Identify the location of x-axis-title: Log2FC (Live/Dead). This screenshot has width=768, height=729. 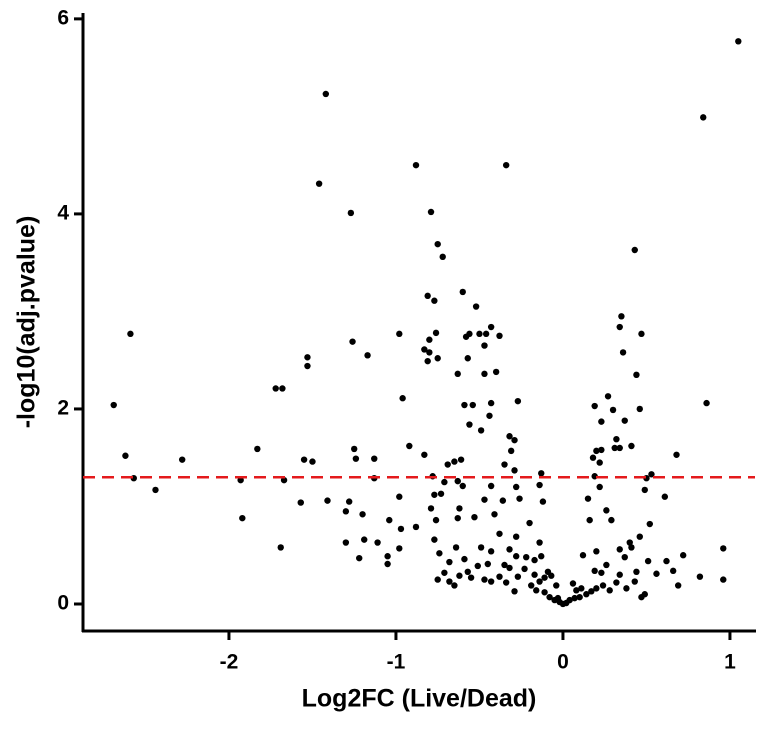
(419, 699).